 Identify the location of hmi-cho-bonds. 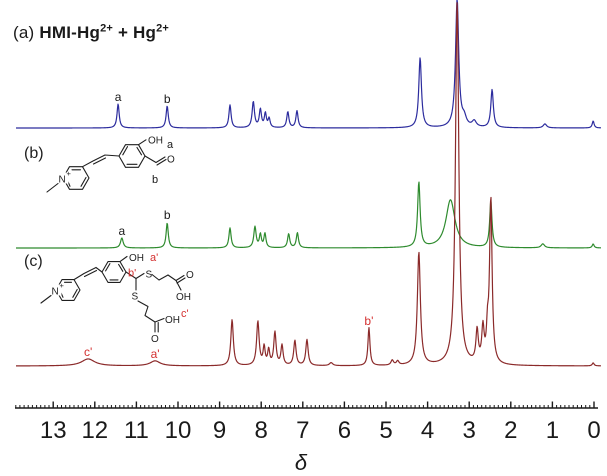
(155, 160).